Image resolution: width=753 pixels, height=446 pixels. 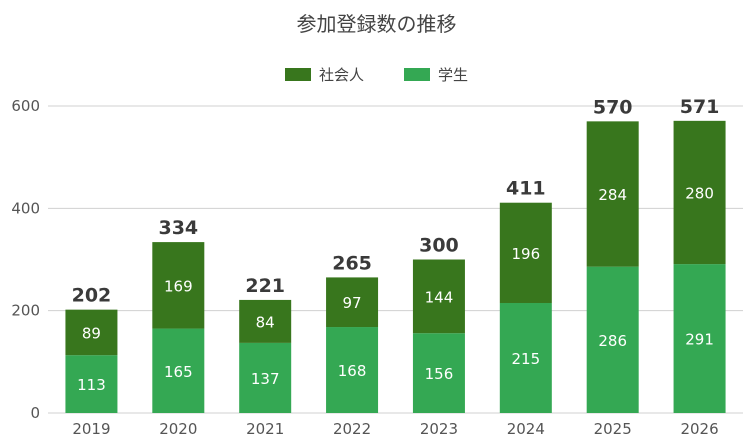 I want to click on data-label: 169, so click(x=178, y=286).